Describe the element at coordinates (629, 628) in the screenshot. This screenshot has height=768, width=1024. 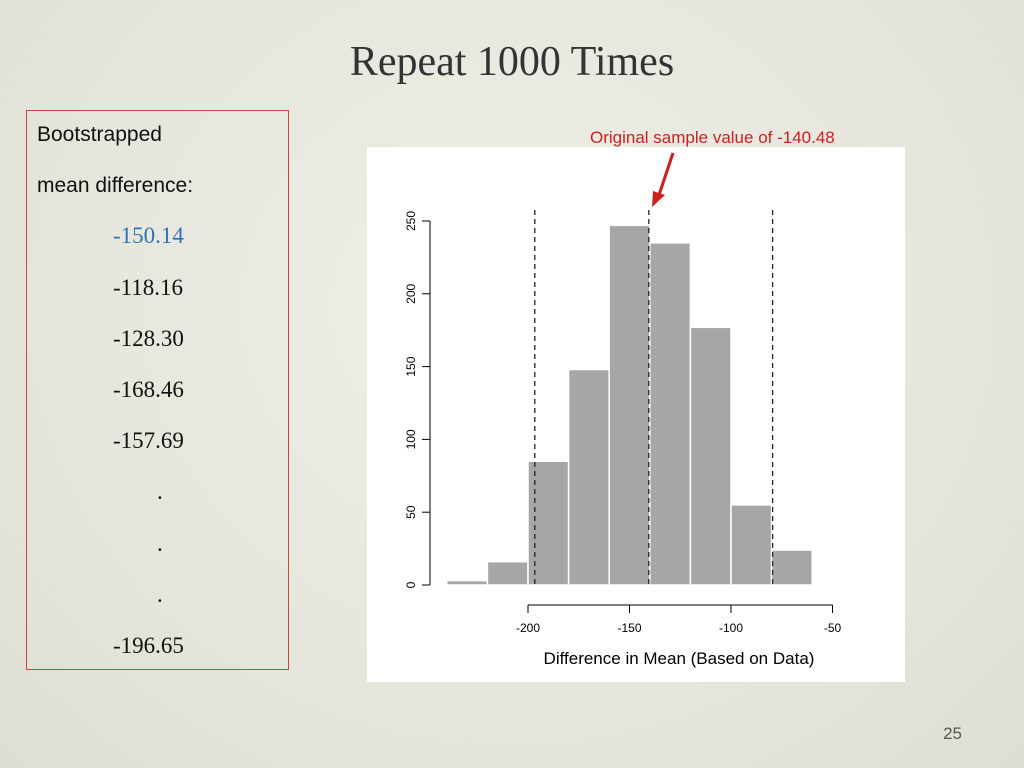
I see `x-tick-label: -150` at that location.